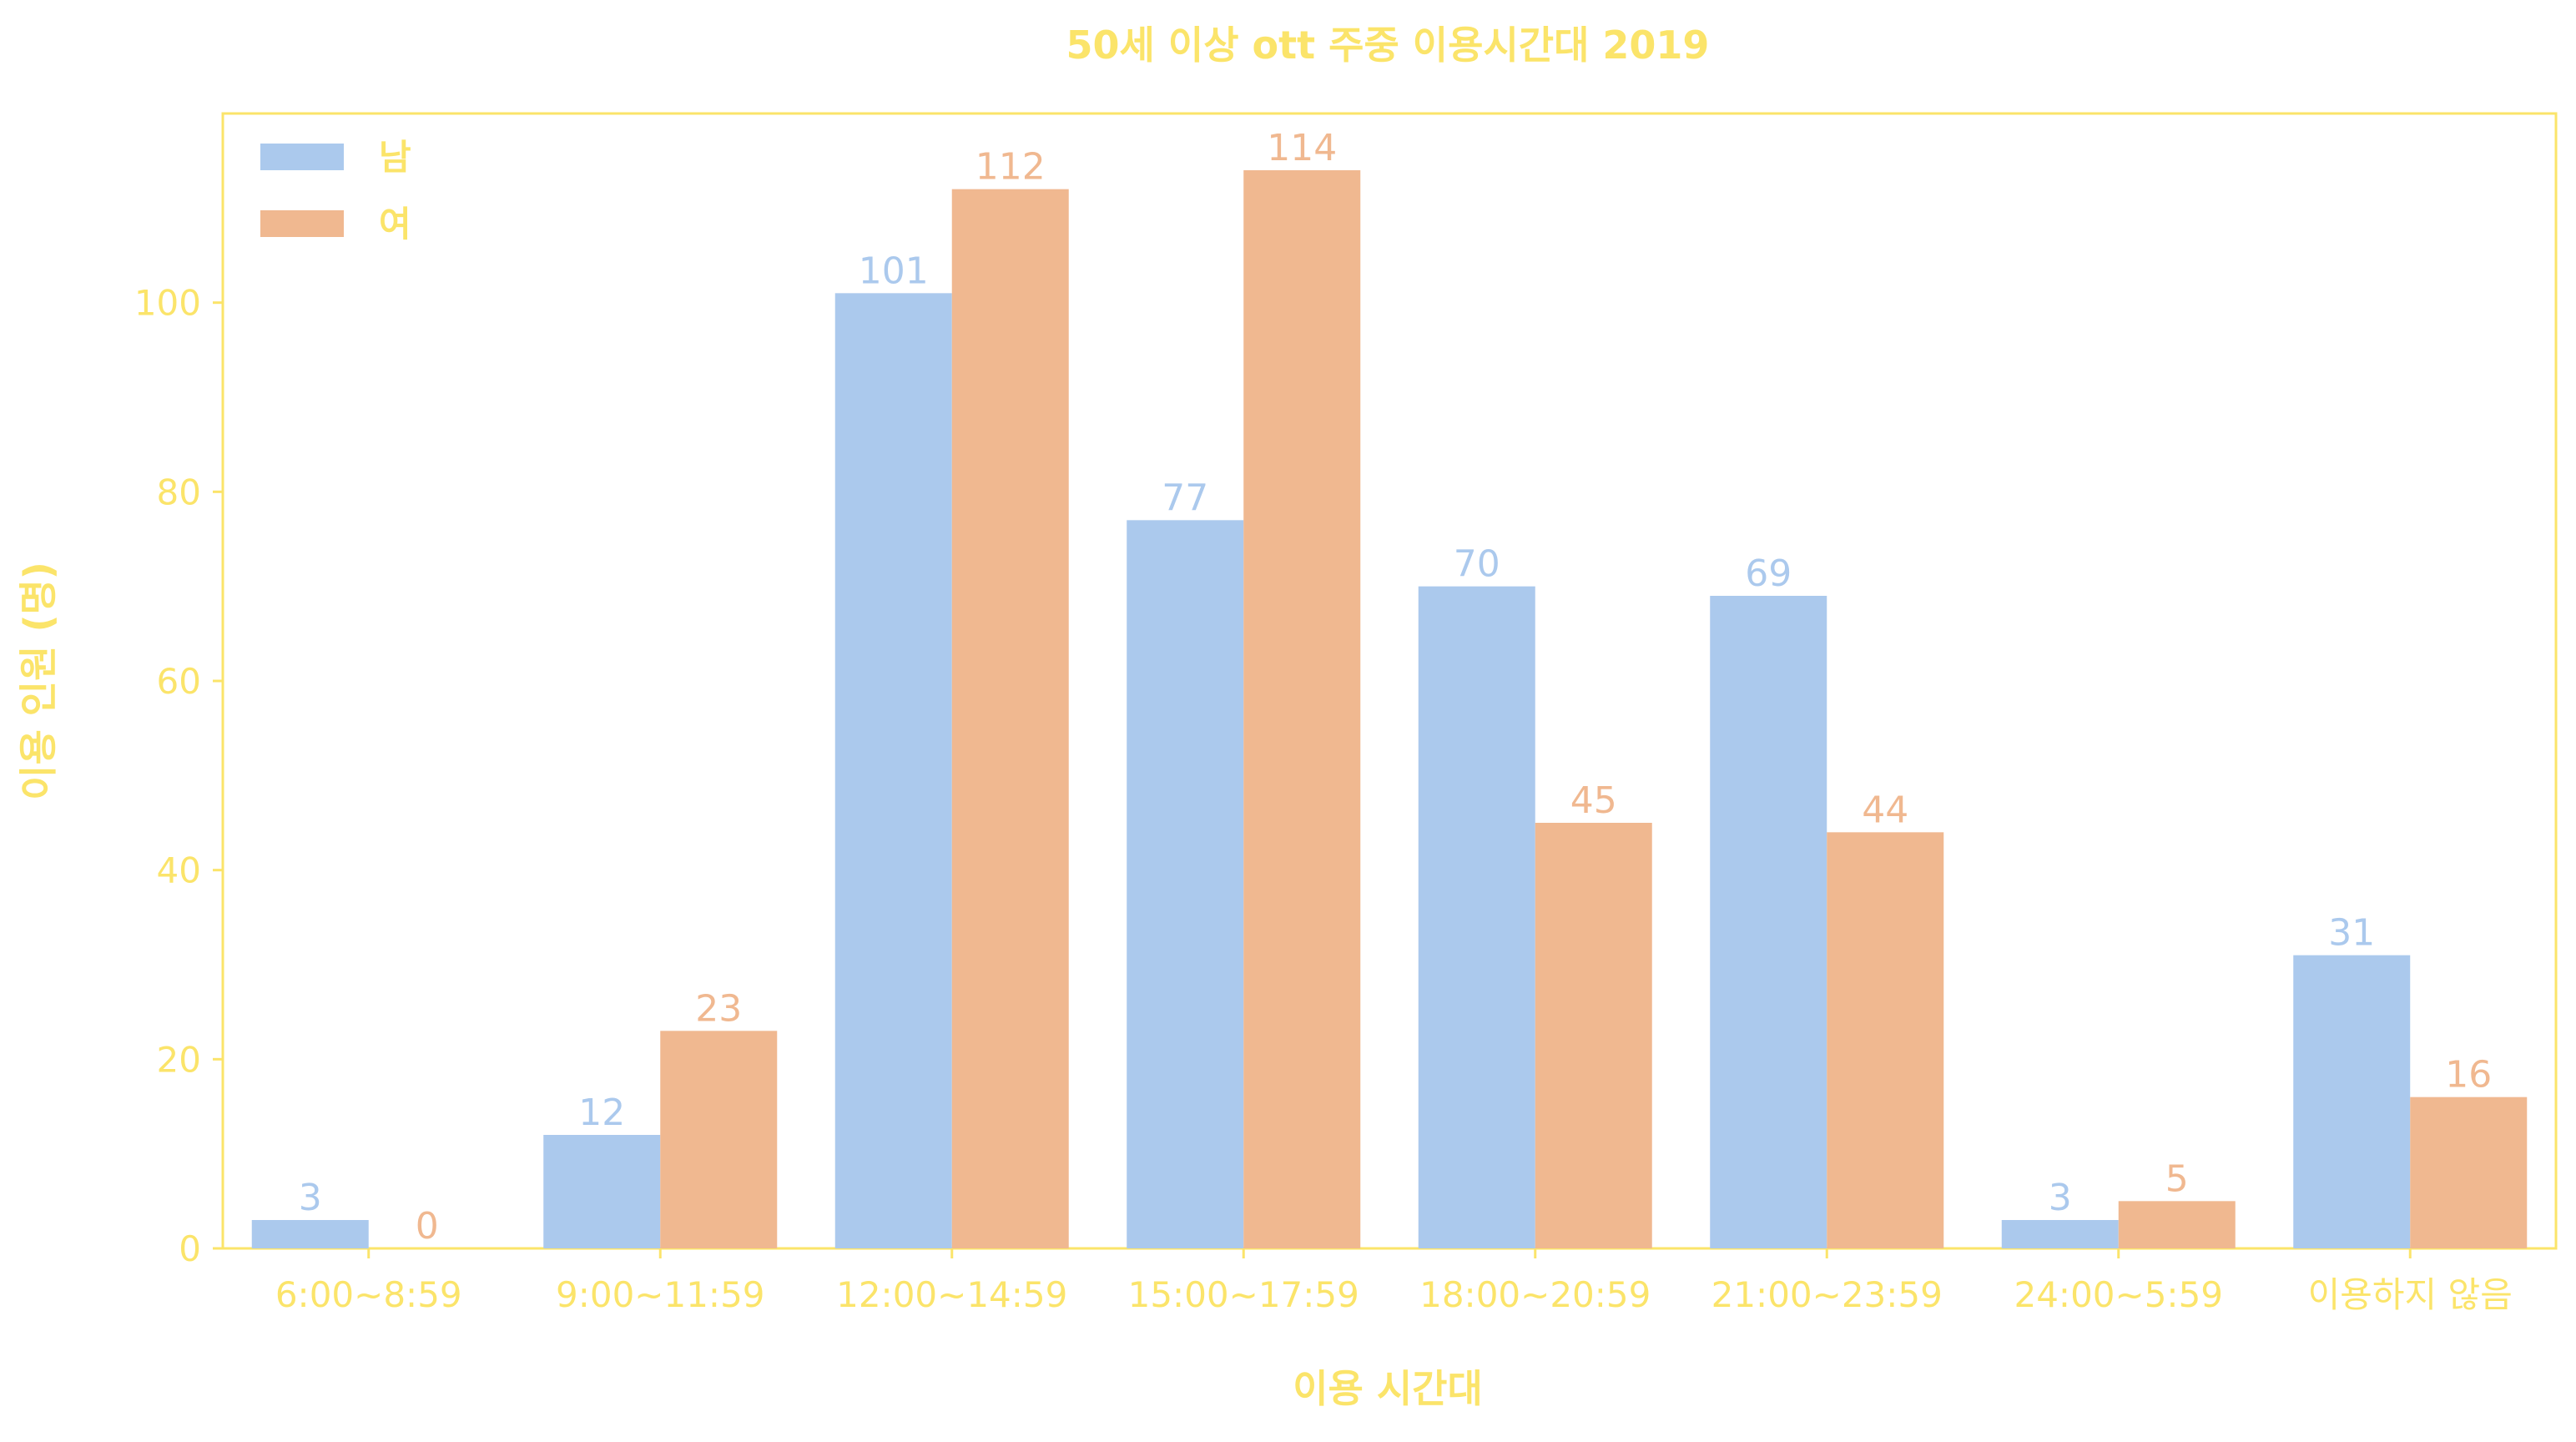 The width and height of the screenshot is (2576, 1442). I want to click on data-label-female-5: 44, so click(1885, 810).